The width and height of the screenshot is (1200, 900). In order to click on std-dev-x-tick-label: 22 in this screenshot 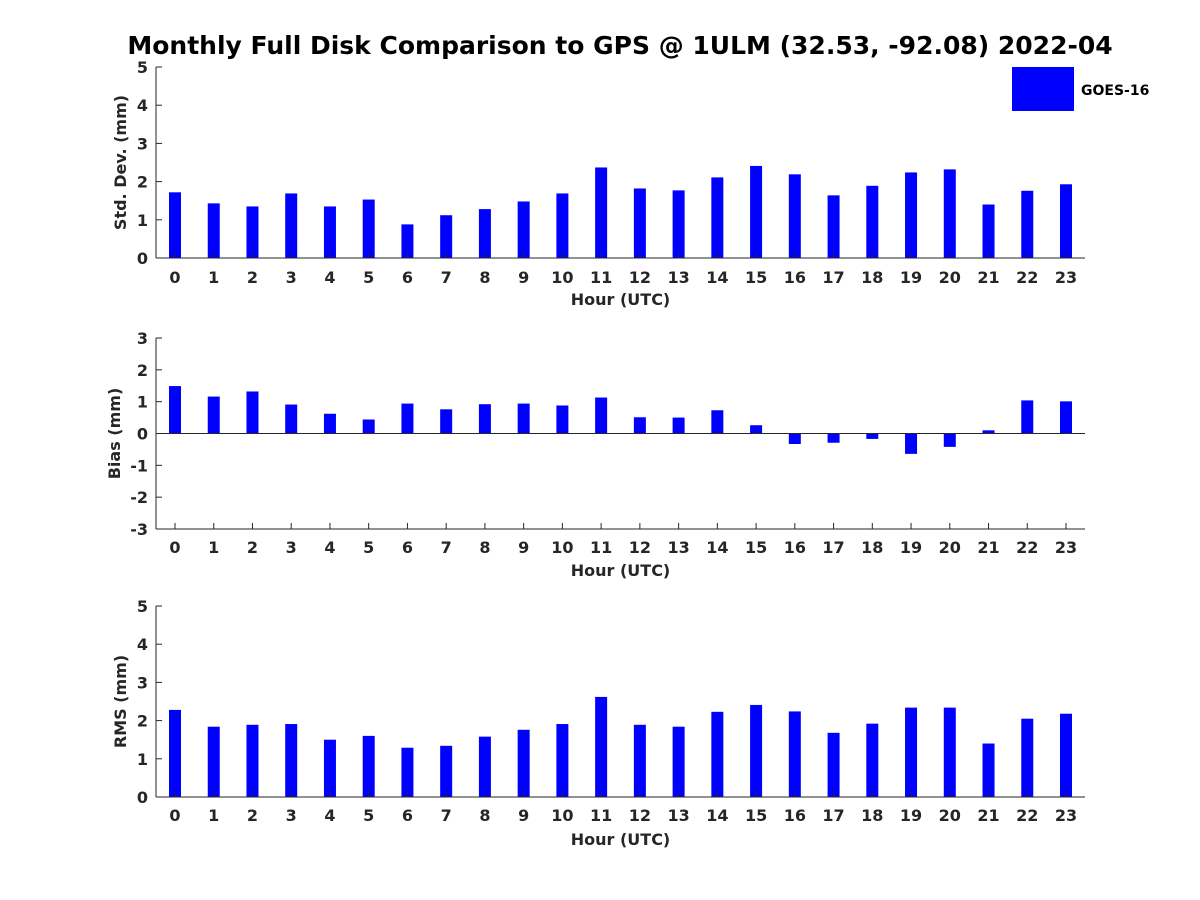, I will do `click(1027, 277)`.